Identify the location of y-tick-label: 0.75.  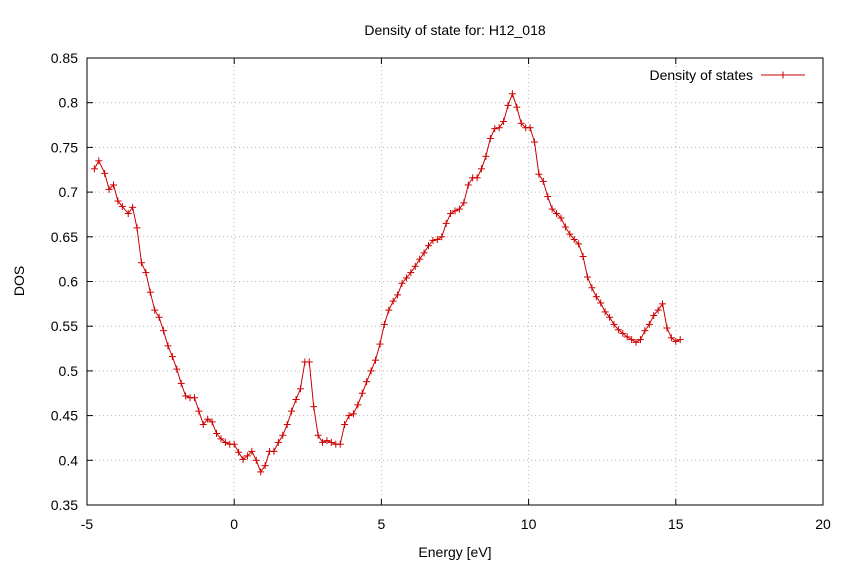
(64, 147).